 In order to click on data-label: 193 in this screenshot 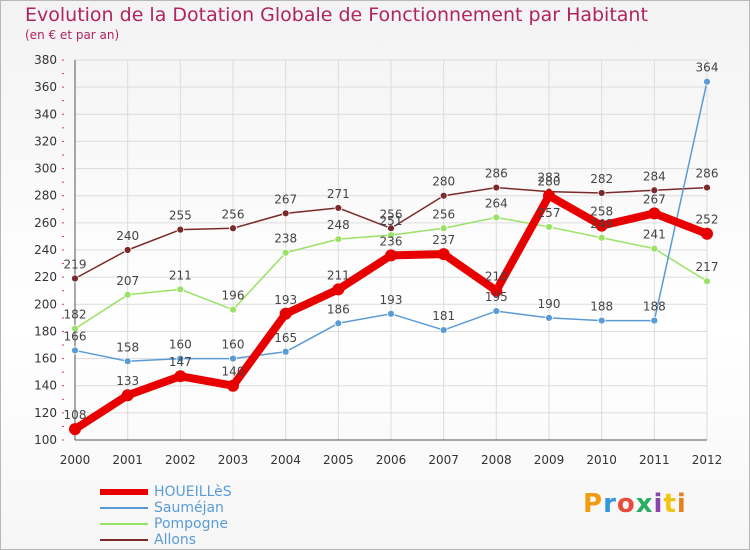, I will do `click(391, 300)`.